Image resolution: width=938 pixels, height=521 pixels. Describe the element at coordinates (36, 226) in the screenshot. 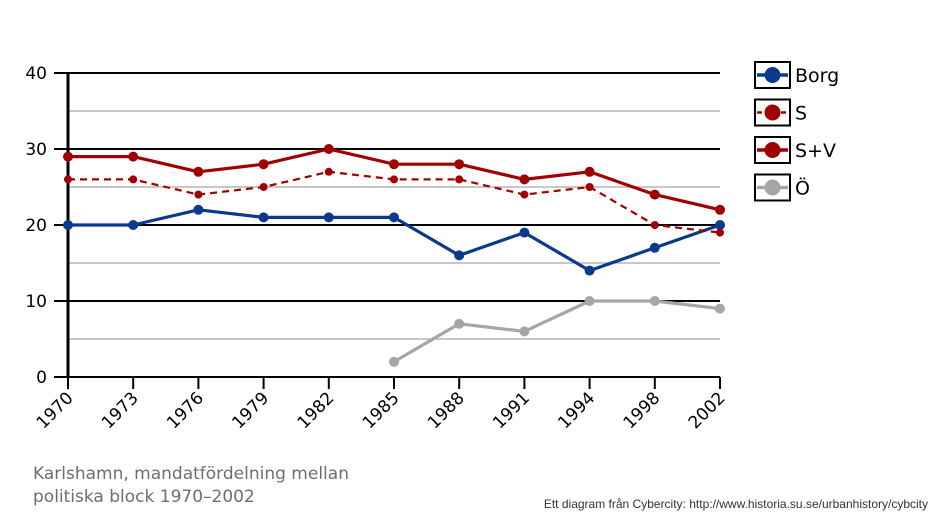

I see `y-tick-label: 20` at that location.